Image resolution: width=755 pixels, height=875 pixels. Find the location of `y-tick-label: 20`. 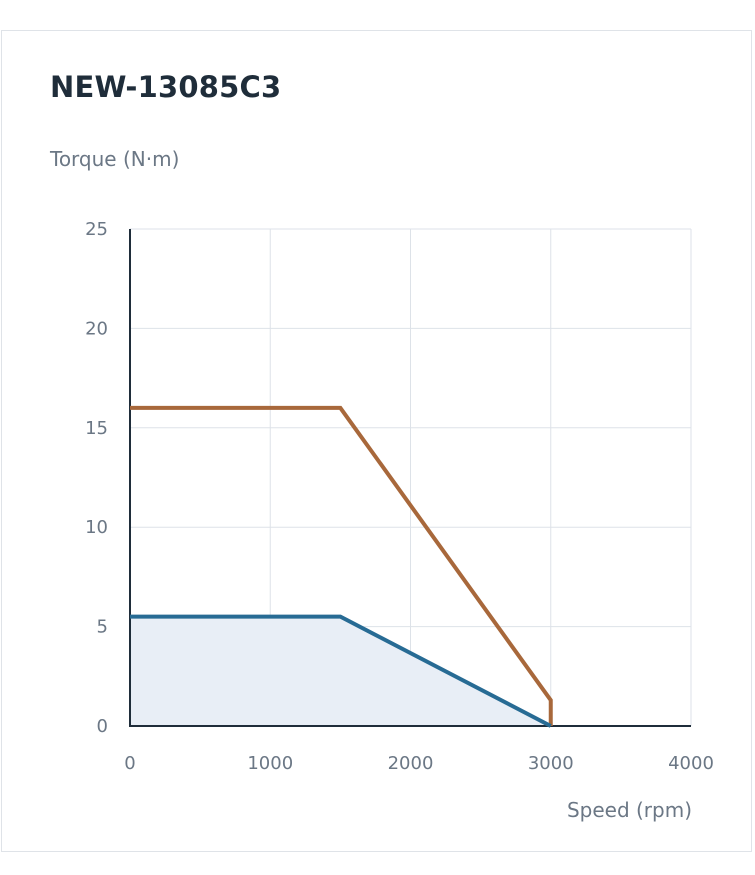

y-tick-label: 20 is located at coordinates (96, 328).